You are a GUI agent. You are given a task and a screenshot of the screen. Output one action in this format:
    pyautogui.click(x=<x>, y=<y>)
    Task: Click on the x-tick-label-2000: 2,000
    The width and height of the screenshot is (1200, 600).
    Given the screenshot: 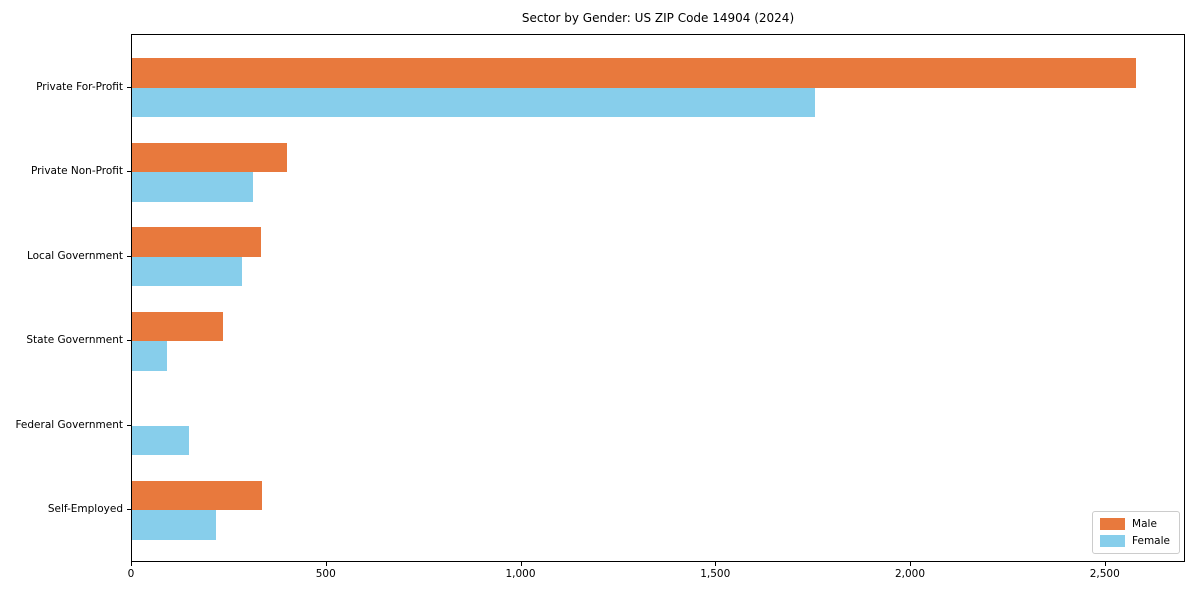 What is the action you would take?
    pyautogui.click(x=910, y=574)
    